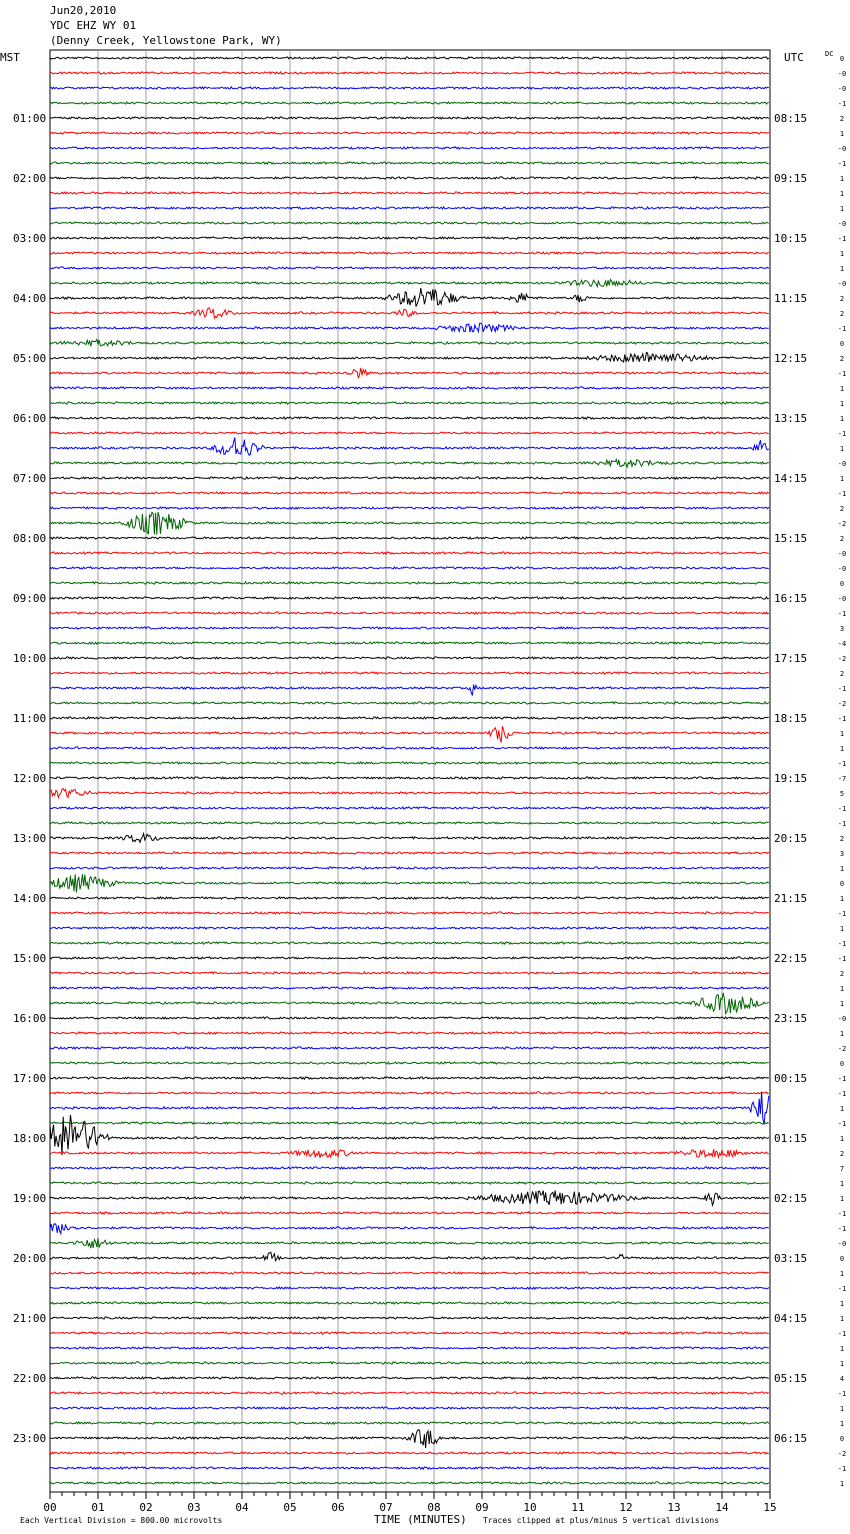  What do you see at coordinates (790, 538) in the screenshot?
I see `utc-label: 15:15` at bounding box center [790, 538].